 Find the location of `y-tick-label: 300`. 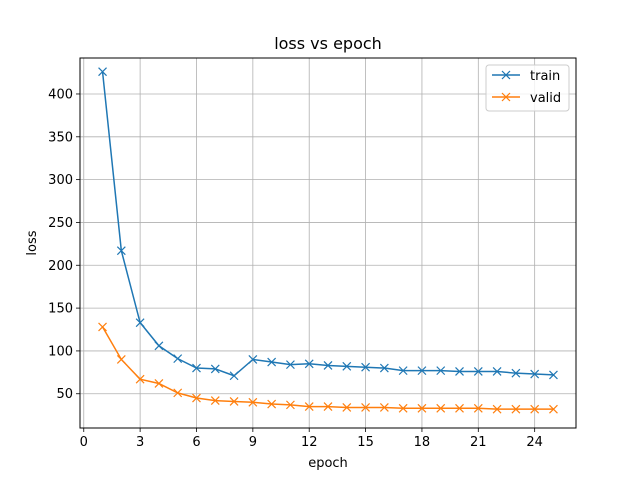

y-tick-label: 300 is located at coordinates (60, 180).